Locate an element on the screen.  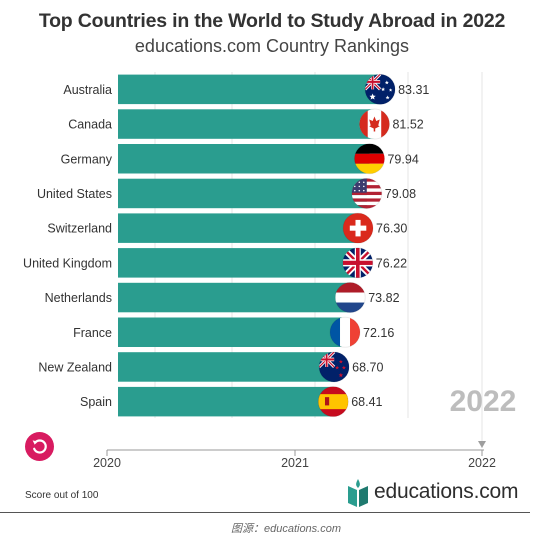
logo-text: educations.com is located at coordinates (446, 491).